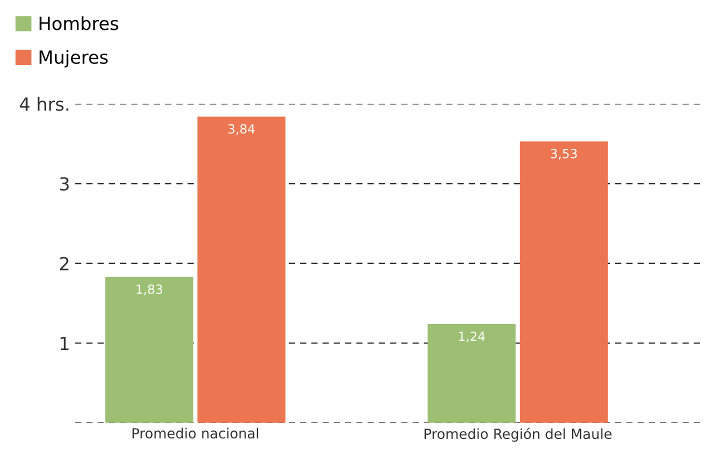 Image resolution: width=708 pixels, height=472 pixels. Describe the element at coordinates (563, 154) in the screenshot. I see `data-label: 3,53` at that location.